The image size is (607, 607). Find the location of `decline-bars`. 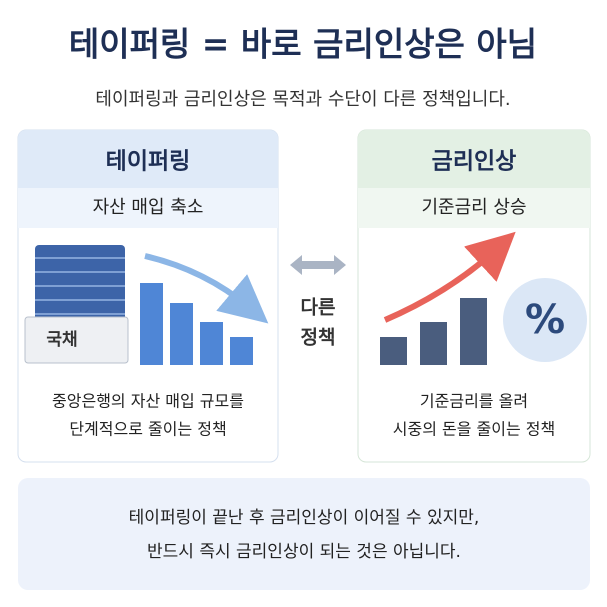

decline-bars is located at coordinates (196, 324).